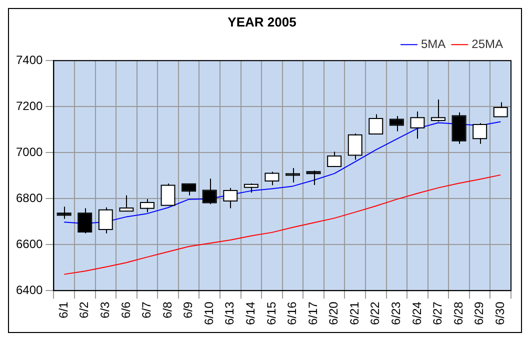  Describe the element at coordinates (229, 313) in the screenshot. I see `x-tick-label: 6/13` at that location.